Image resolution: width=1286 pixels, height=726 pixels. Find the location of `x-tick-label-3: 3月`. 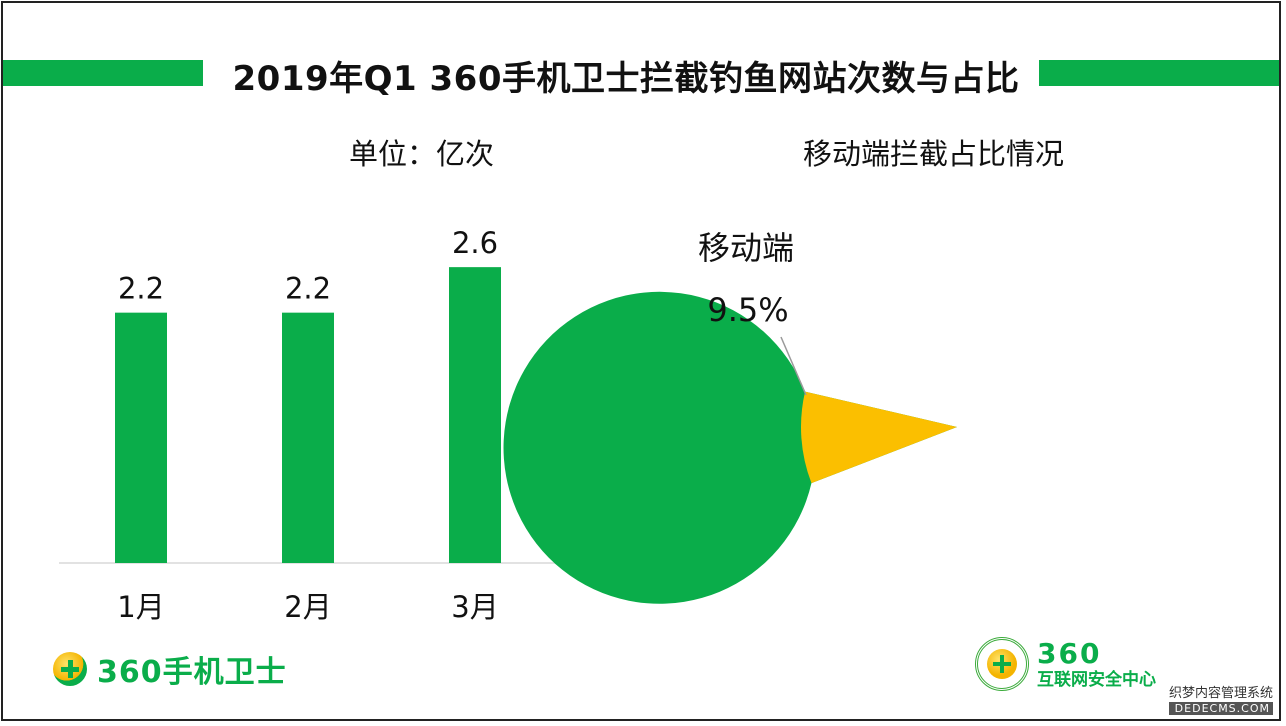

x-tick-label-3: 3月 is located at coordinates (474, 607).